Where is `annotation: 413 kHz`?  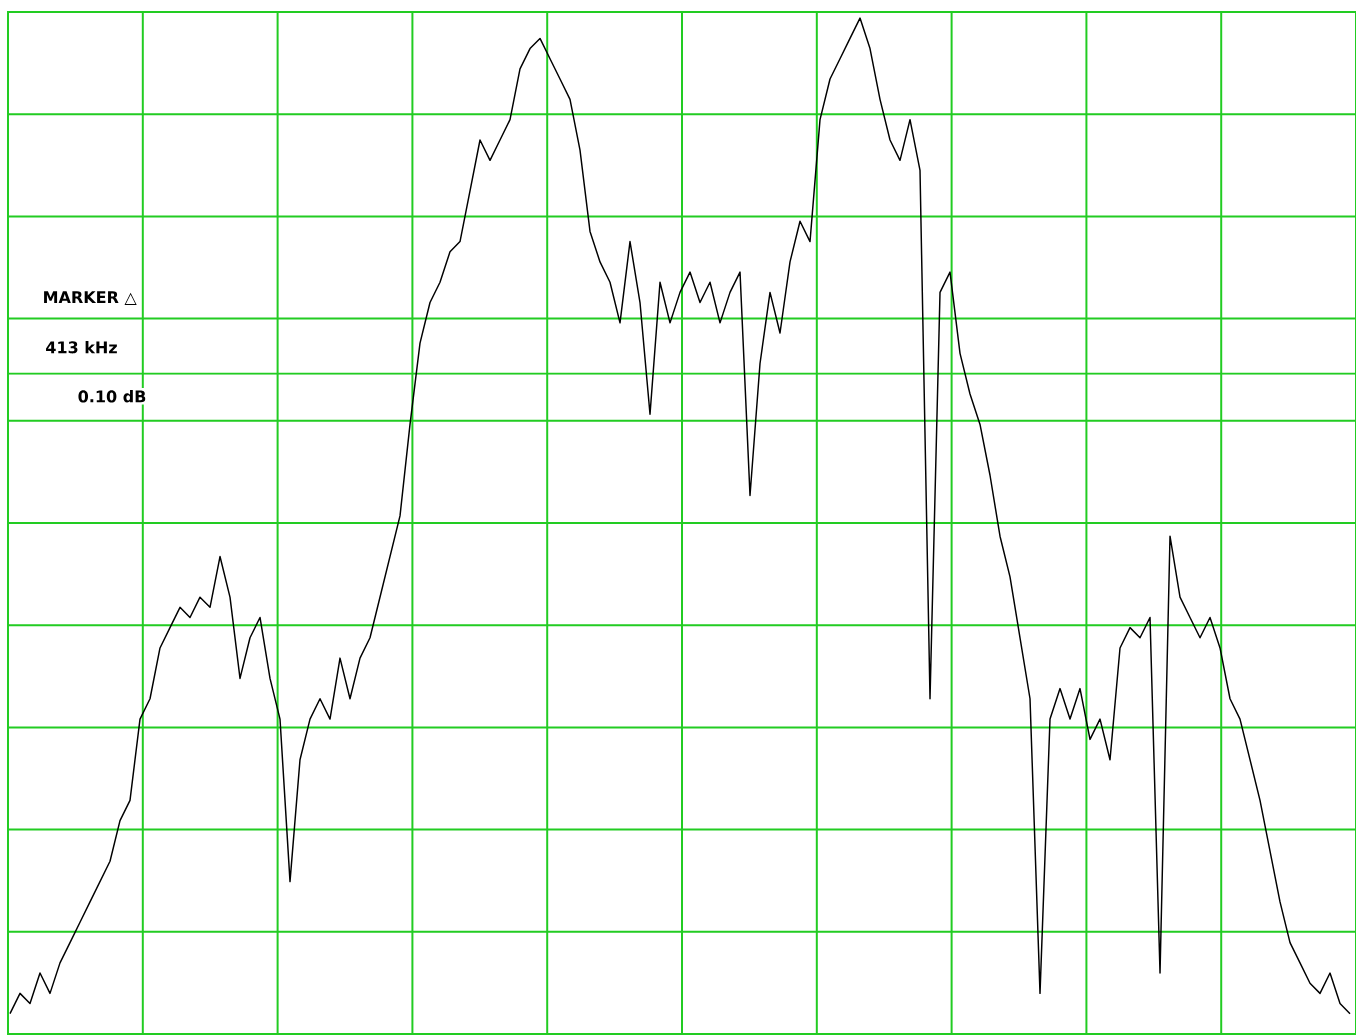
annotation: 413 kHz is located at coordinates (81, 347).